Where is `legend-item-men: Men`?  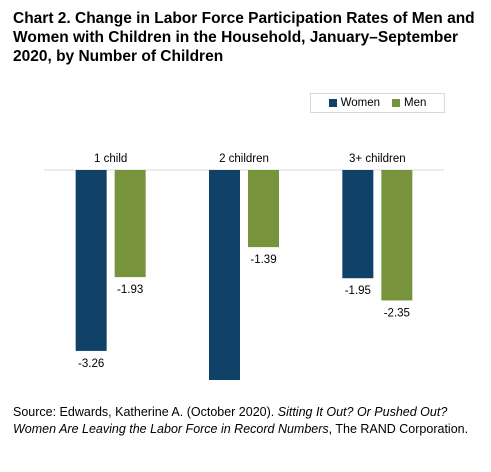 legend-item-men: Men is located at coordinates (409, 103).